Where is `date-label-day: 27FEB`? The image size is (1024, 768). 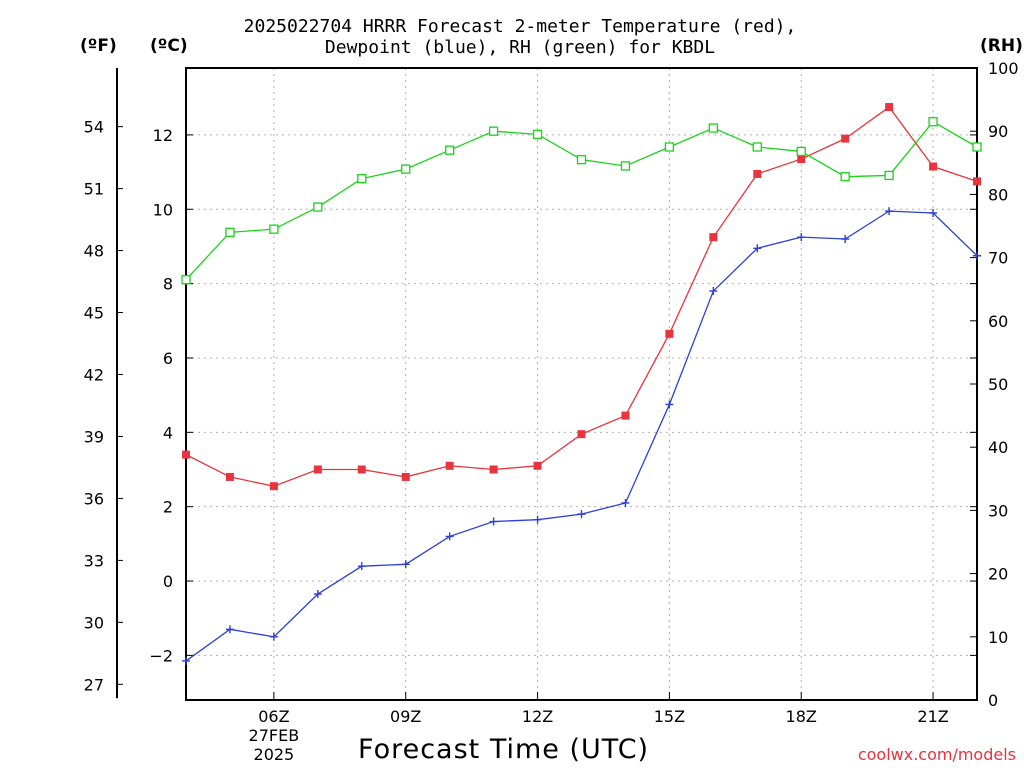 date-label-day: 27FEB is located at coordinates (274, 735).